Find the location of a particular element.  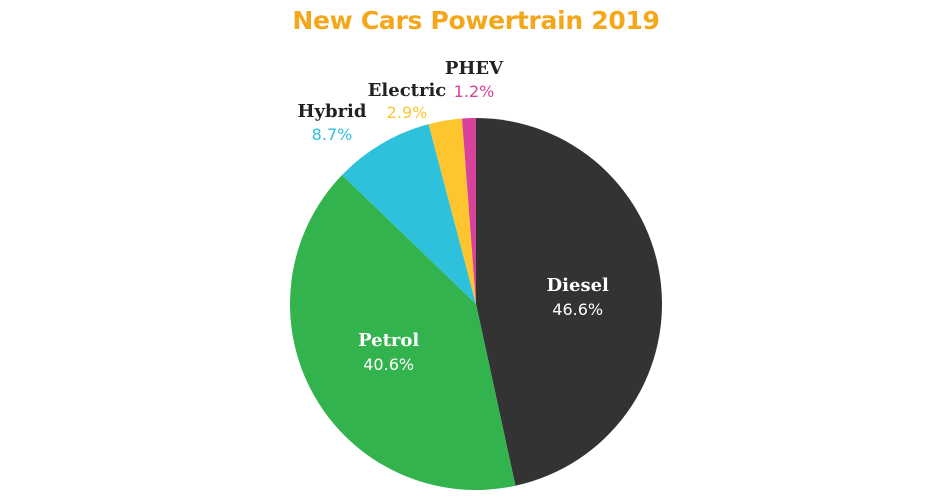

slice-value-petrol: 40.6% is located at coordinates (388, 364).